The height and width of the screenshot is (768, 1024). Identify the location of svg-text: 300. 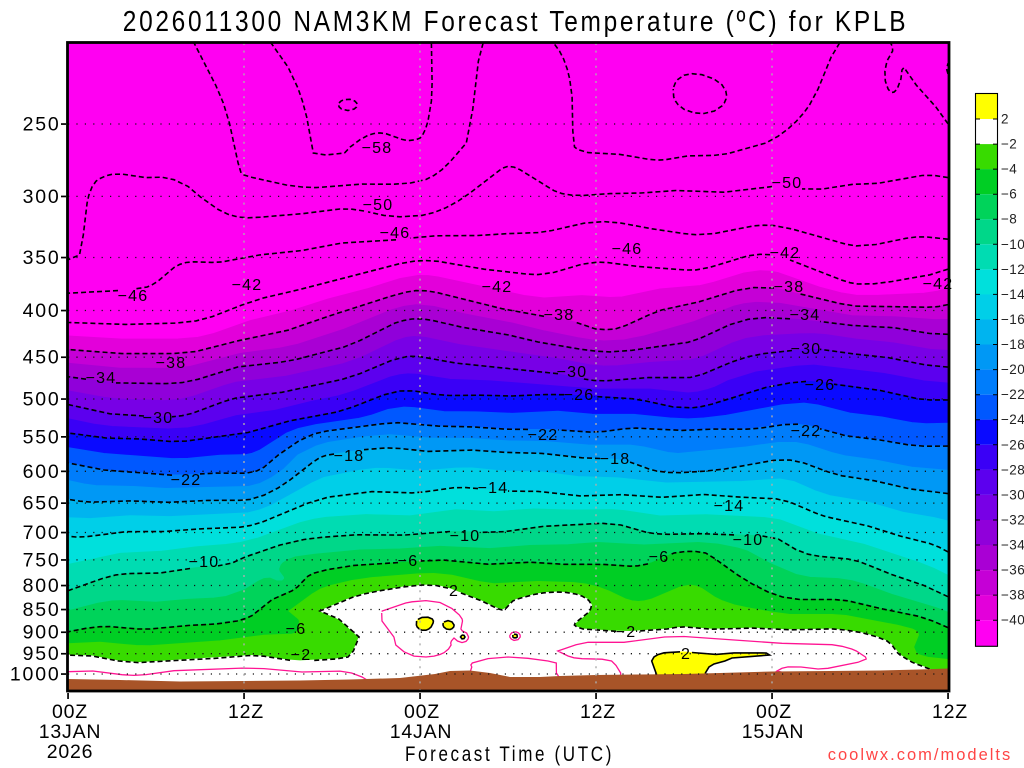
(42, 197).